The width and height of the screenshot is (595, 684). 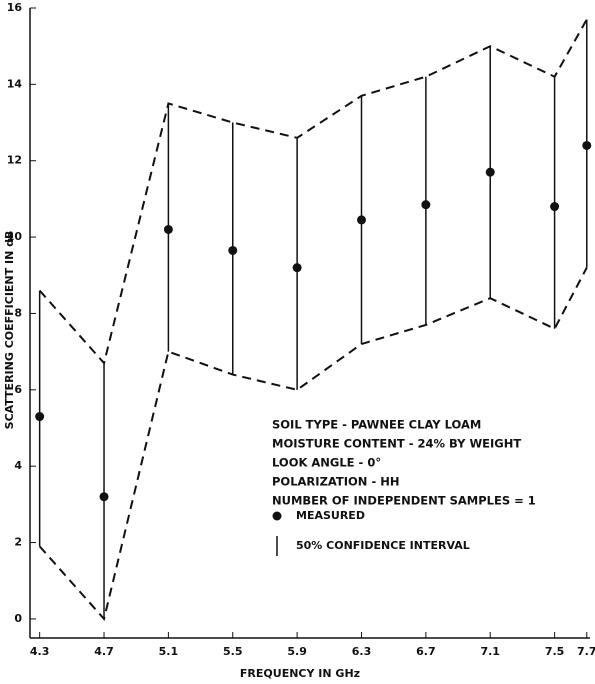 What do you see at coordinates (586, 651) in the screenshot?
I see `x-tick-label: 7.7` at bounding box center [586, 651].